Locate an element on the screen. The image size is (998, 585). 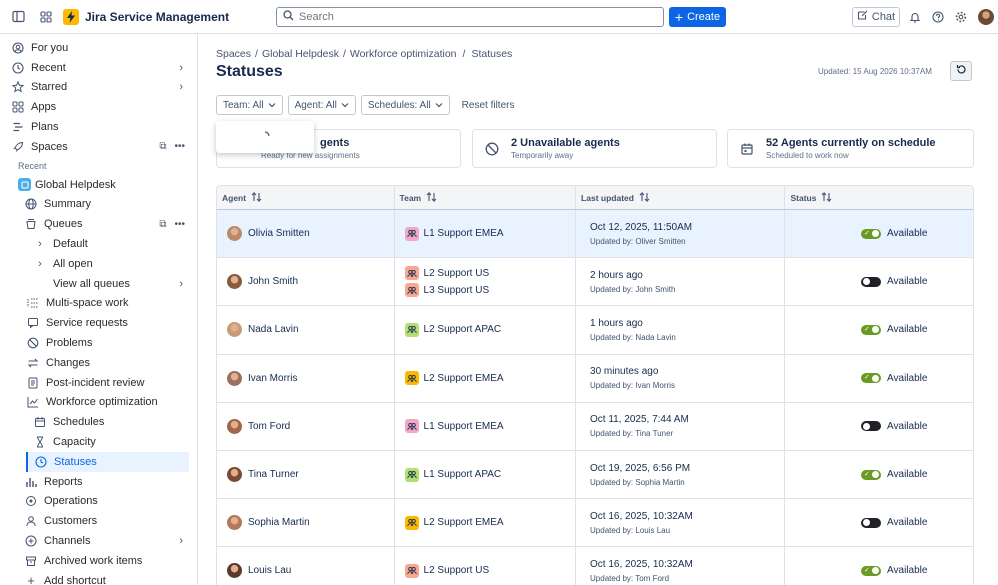
chat-button-label: Chat is located at coordinates (883, 17).